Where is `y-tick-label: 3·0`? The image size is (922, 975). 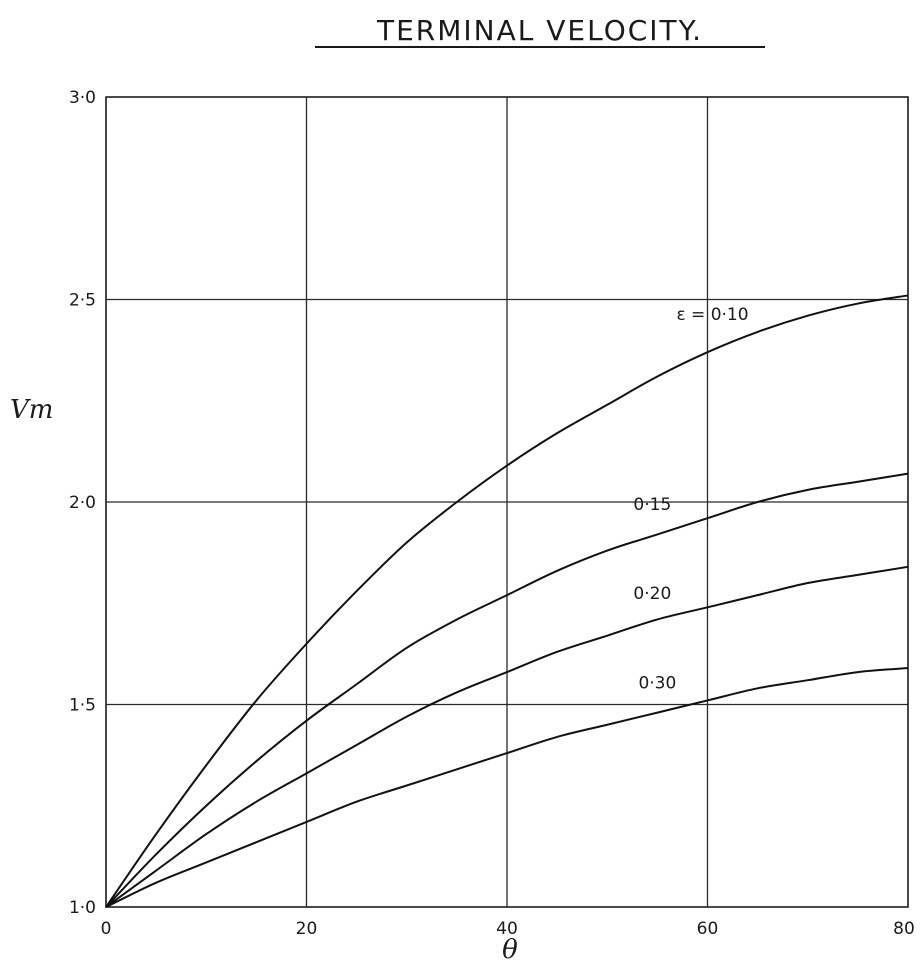 y-tick-label: 3·0 is located at coordinates (82, 98).